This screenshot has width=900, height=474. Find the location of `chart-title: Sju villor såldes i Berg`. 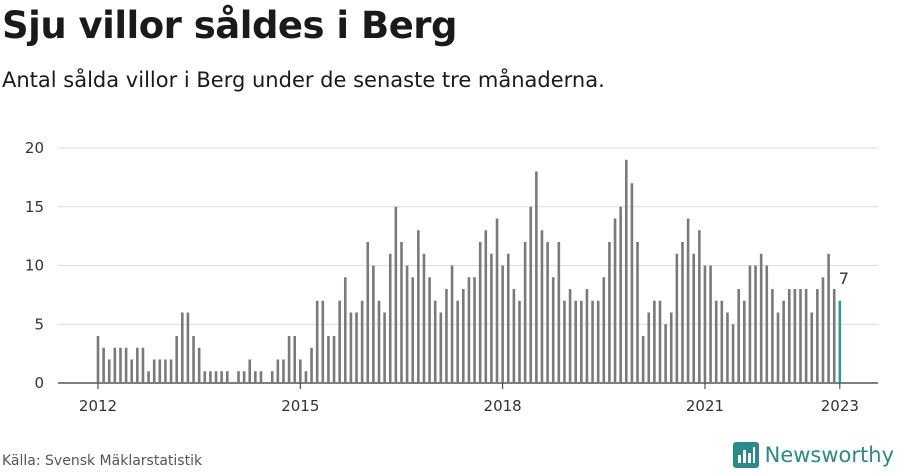

chart-title: Sju villor såldes i Berg is located at coordinates (230, 25).